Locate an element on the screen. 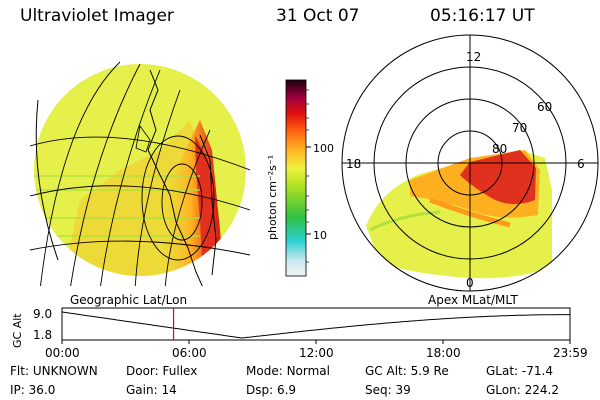 This screenshot has width=600, height=400. header-time: 05:16:17 UT is located at coordinates (482, 16).